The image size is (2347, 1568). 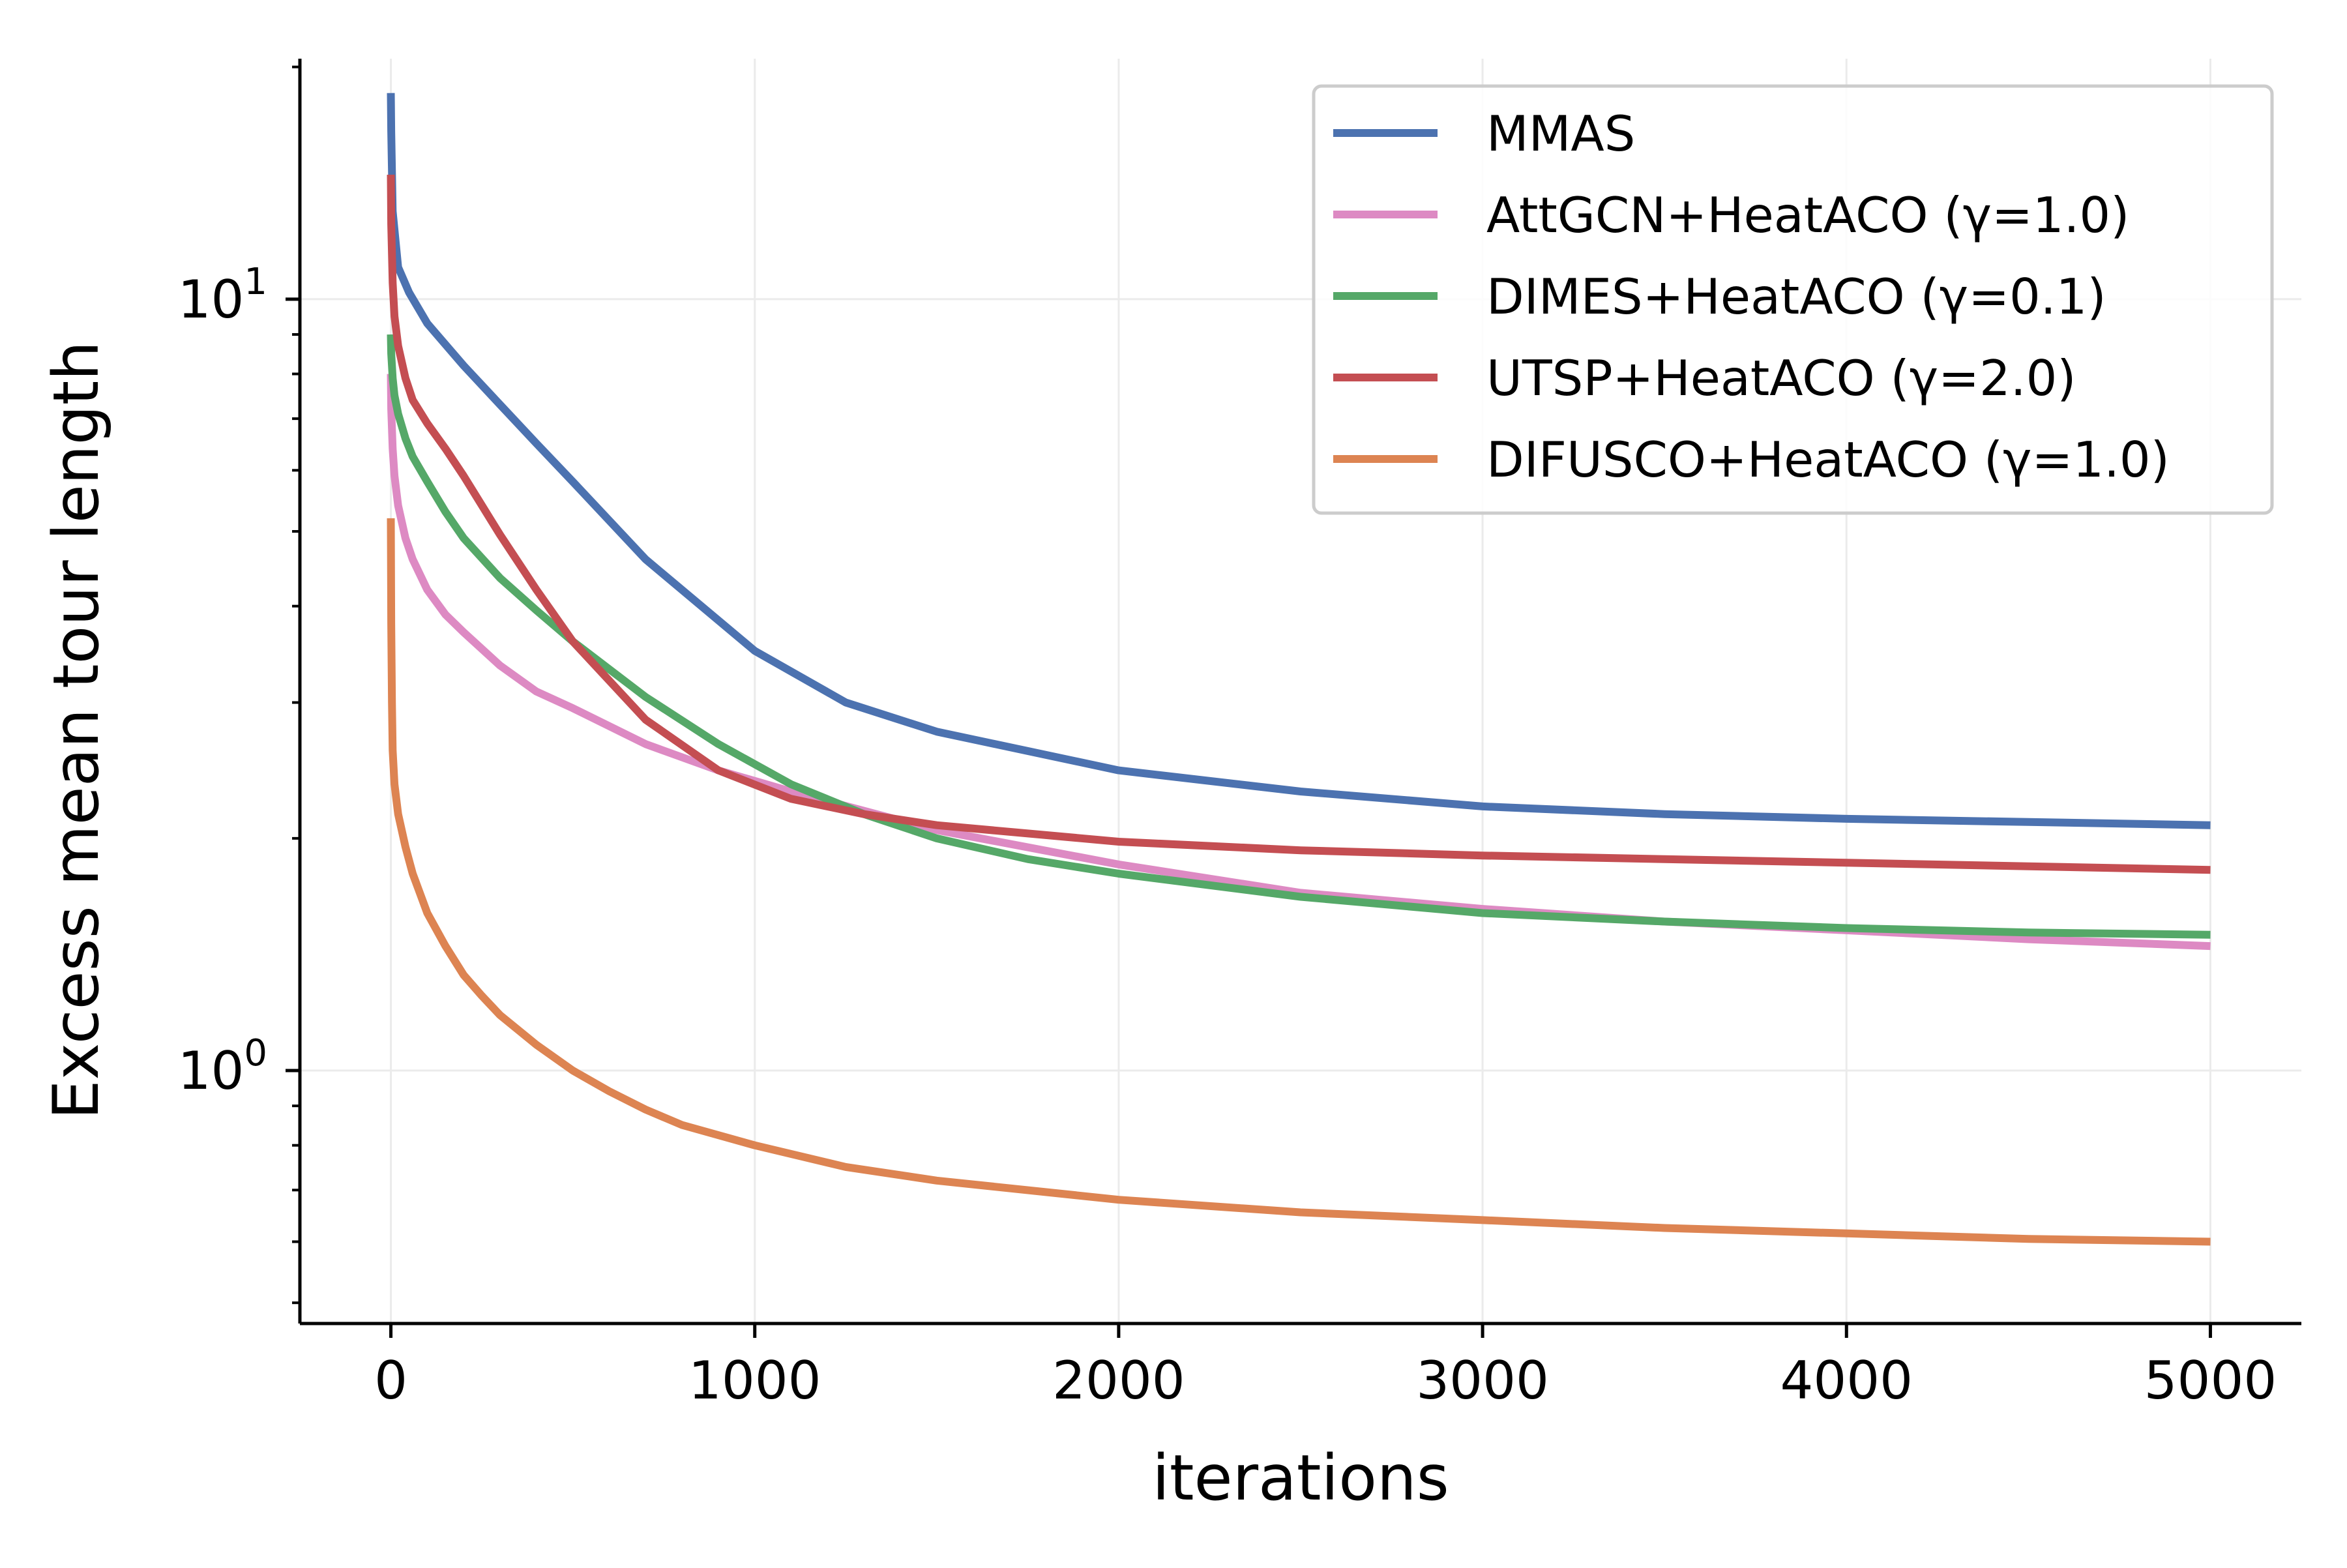 What do you see at coordinates (754, 1380) in the screenshot?
I see `x-tick-label: 1000` at bounding box center [754, 1380].